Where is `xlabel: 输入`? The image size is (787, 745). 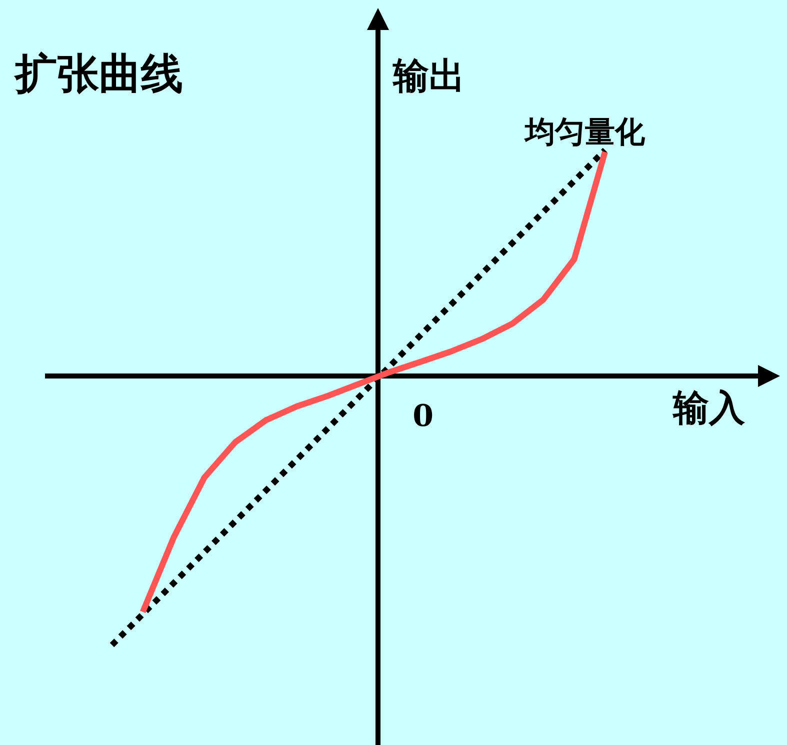
xlabel: 输入 is located at coordinates (709, 408).